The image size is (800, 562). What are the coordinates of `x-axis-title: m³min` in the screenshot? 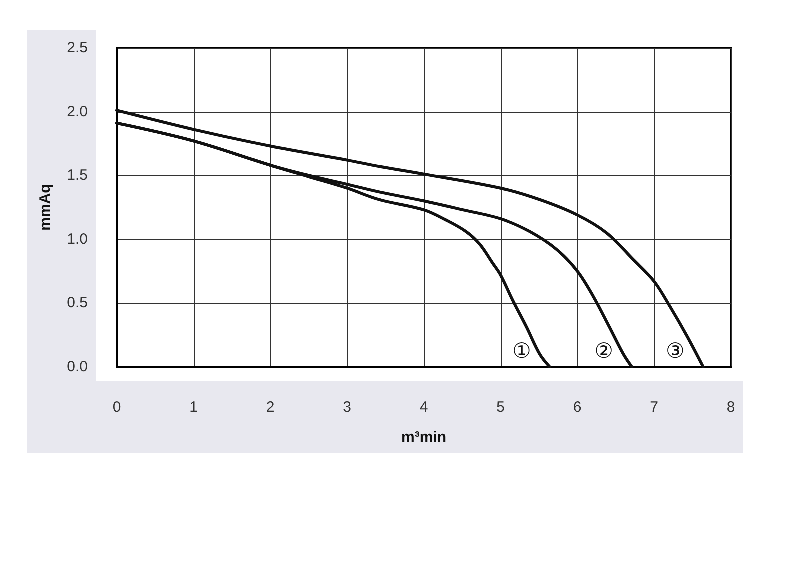 It's located at (424, 437).